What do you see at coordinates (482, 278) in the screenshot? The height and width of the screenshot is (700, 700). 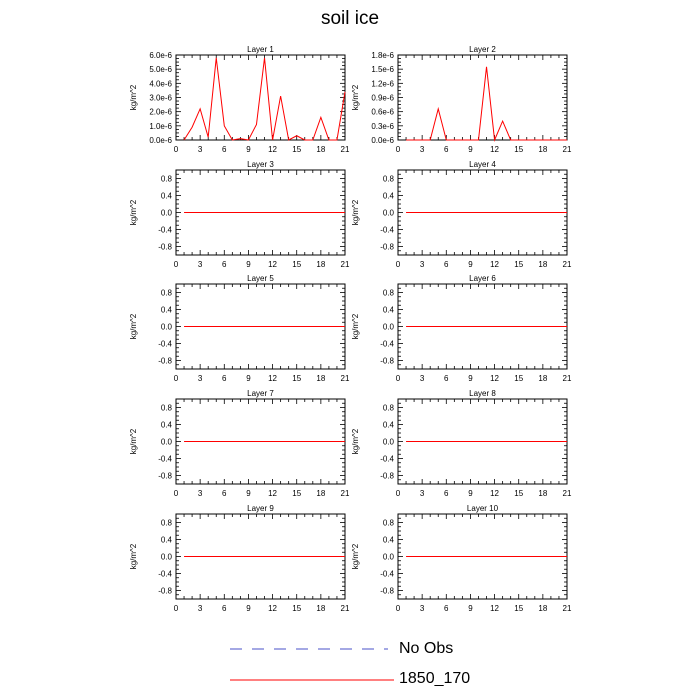 I see `panel-6-title: Layer 6` at bounding box center [482, 278].